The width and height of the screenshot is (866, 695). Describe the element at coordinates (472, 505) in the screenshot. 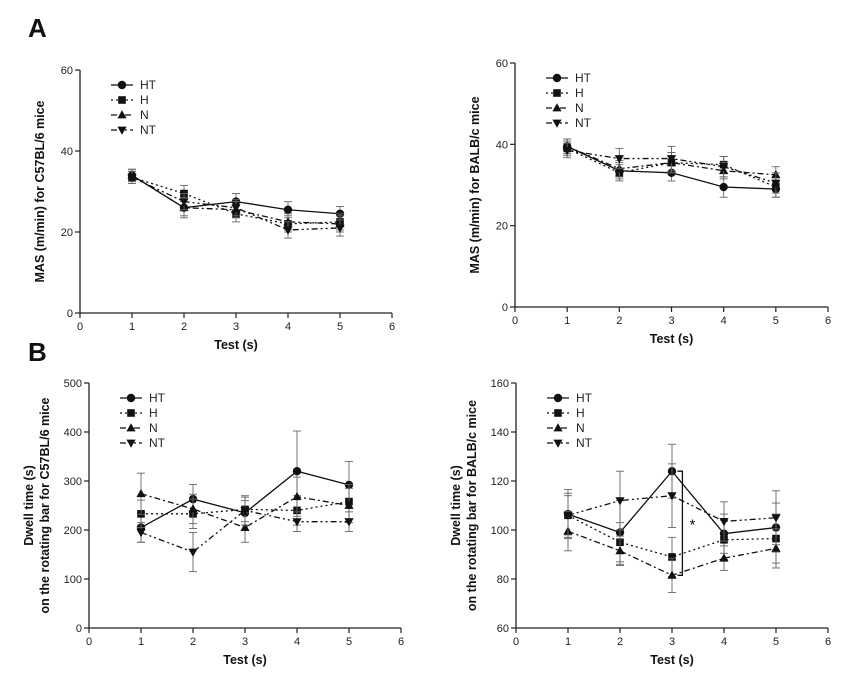

I see `y-axis-title-line-2: on the rotating bar for BALB/c mice` at that location.